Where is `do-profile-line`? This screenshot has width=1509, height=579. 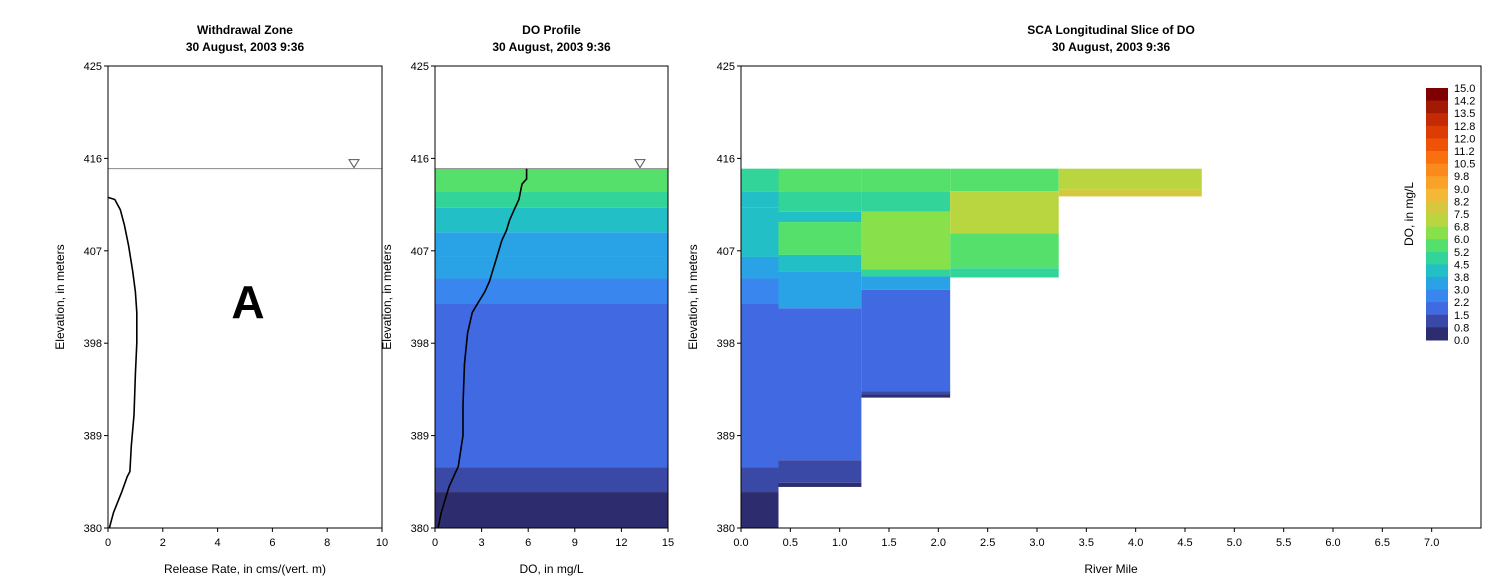 do-profile-line is located at coordinates (482, 348).